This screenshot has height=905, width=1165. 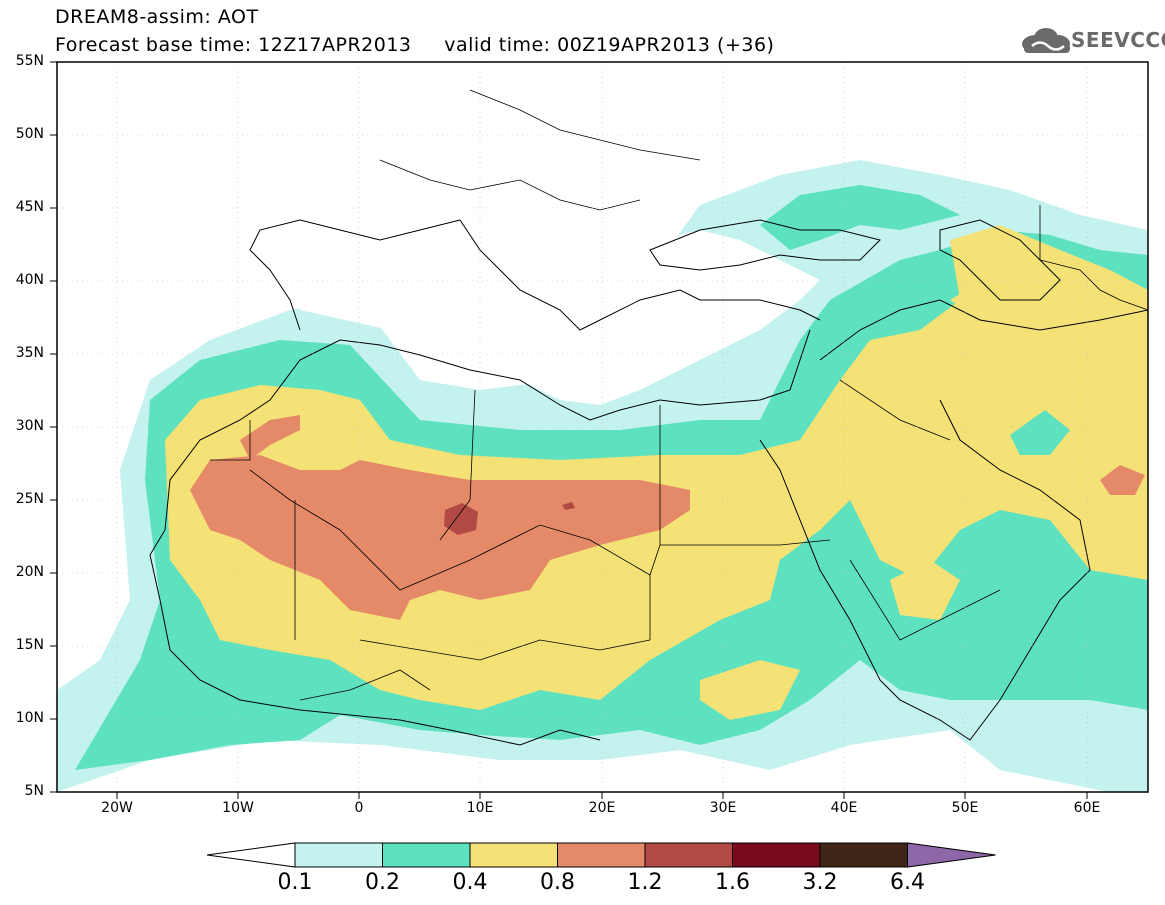 What do you see at coordinates (29, 645) in the screenshot?
I see `lat-label: 15N` at bounding box center [29, 645].